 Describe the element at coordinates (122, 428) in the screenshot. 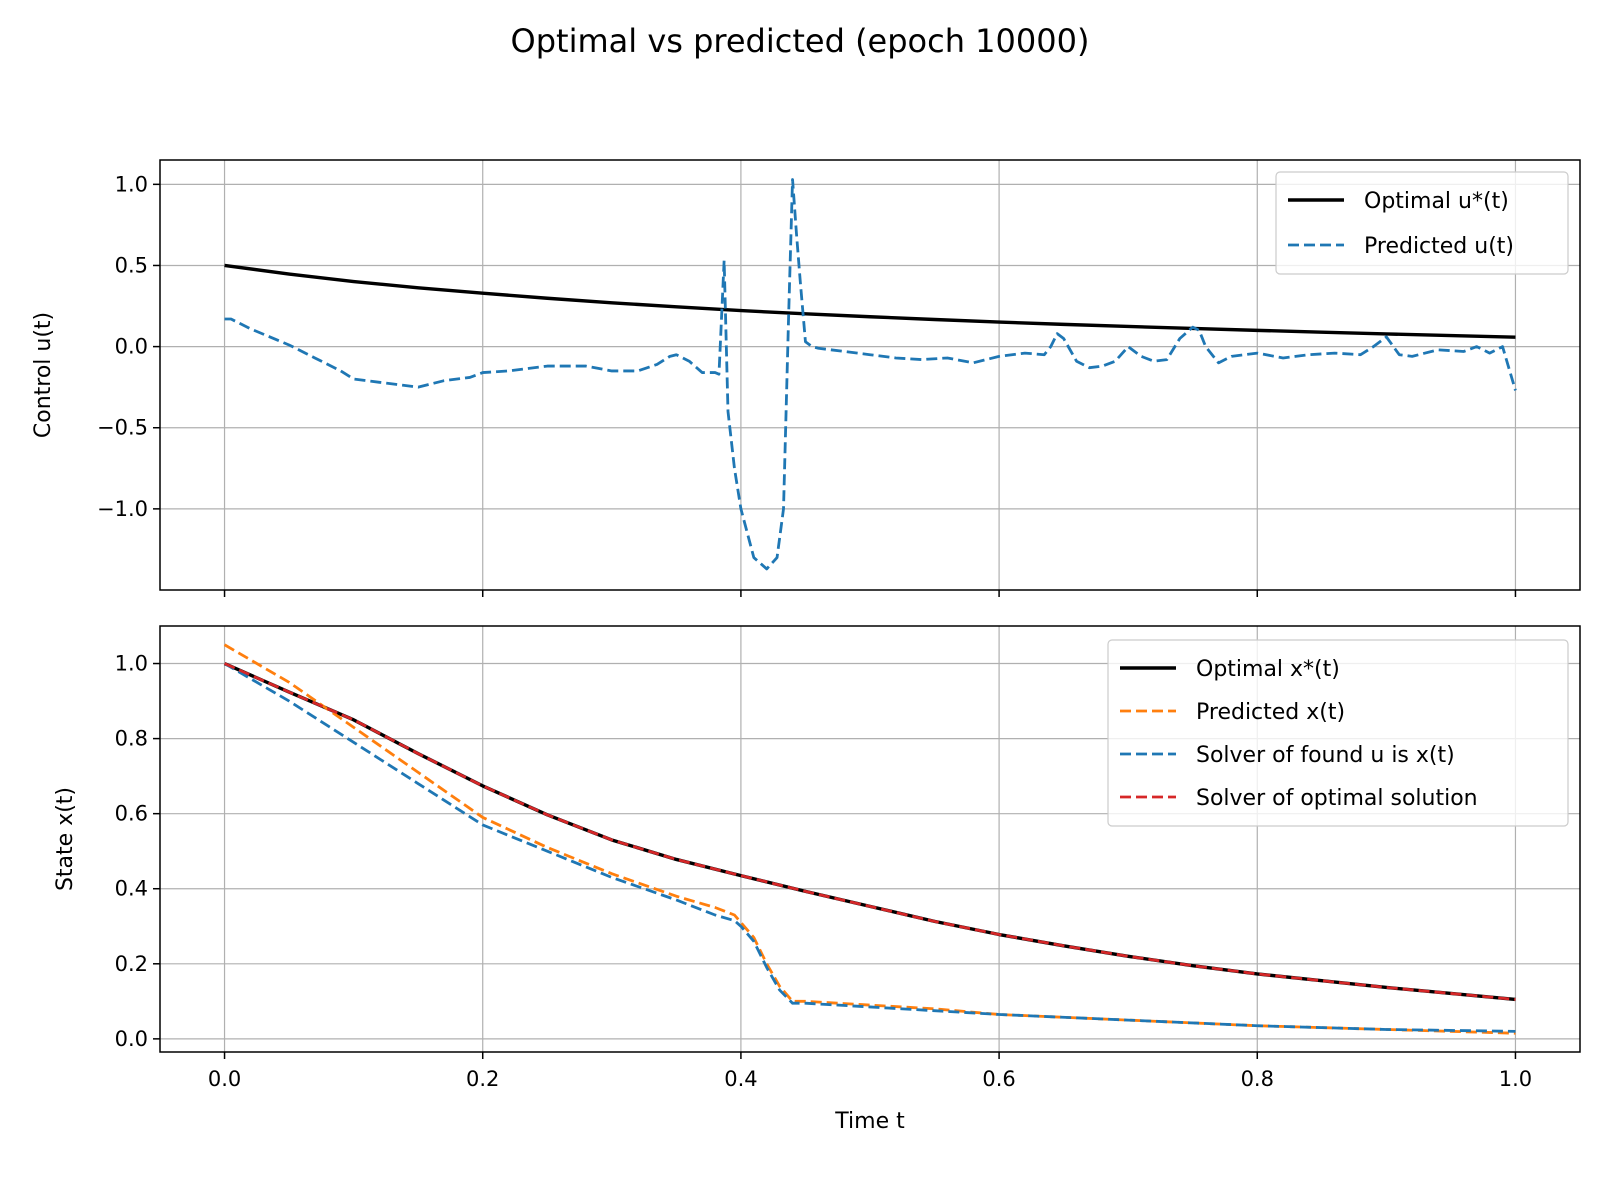

I see `y-tick-label: −0.5` at that location.